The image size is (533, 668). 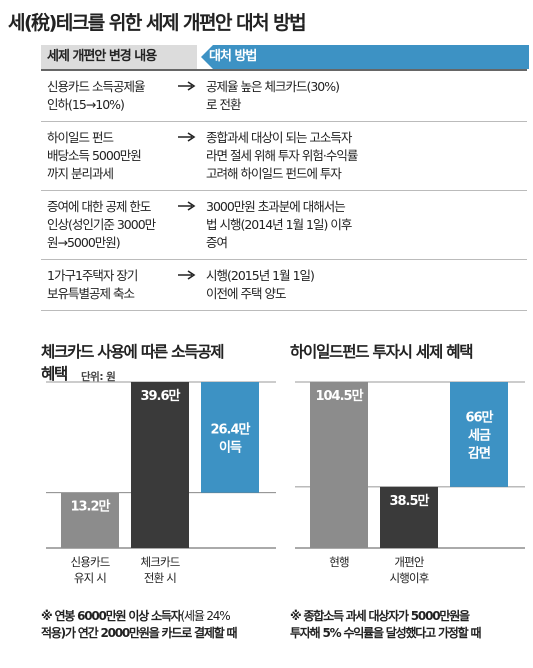 I want to click on left-note-light: (세율 24%, so click(x=205, y=616).